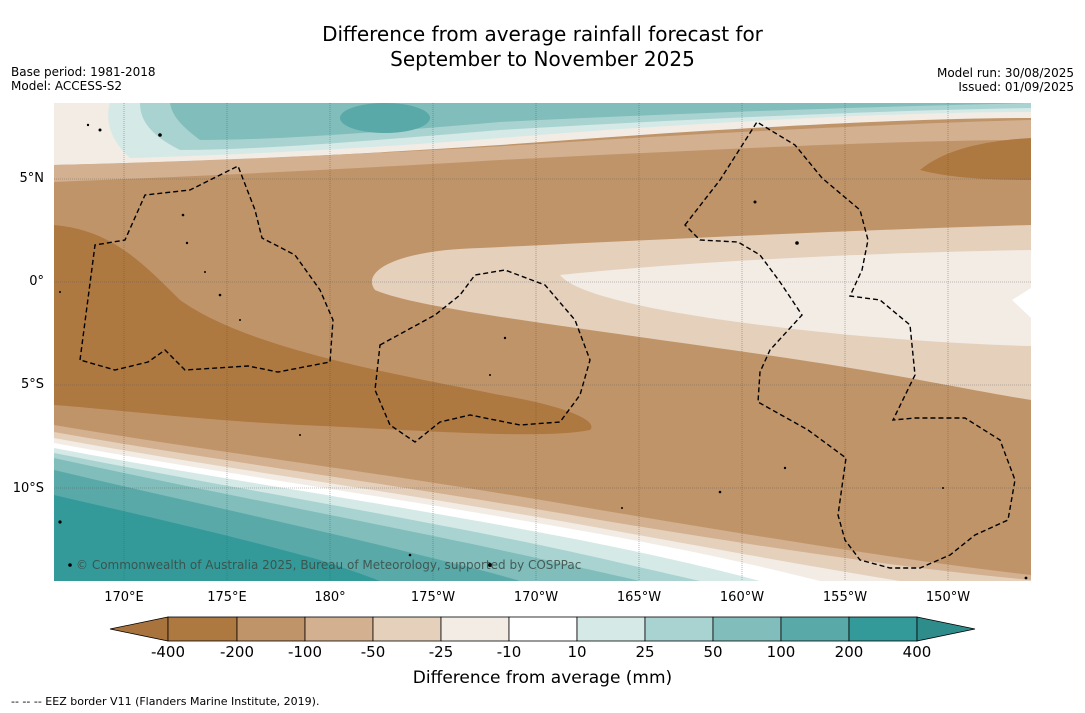  I want to click on lon-label: 175°W, so click(433, 597).